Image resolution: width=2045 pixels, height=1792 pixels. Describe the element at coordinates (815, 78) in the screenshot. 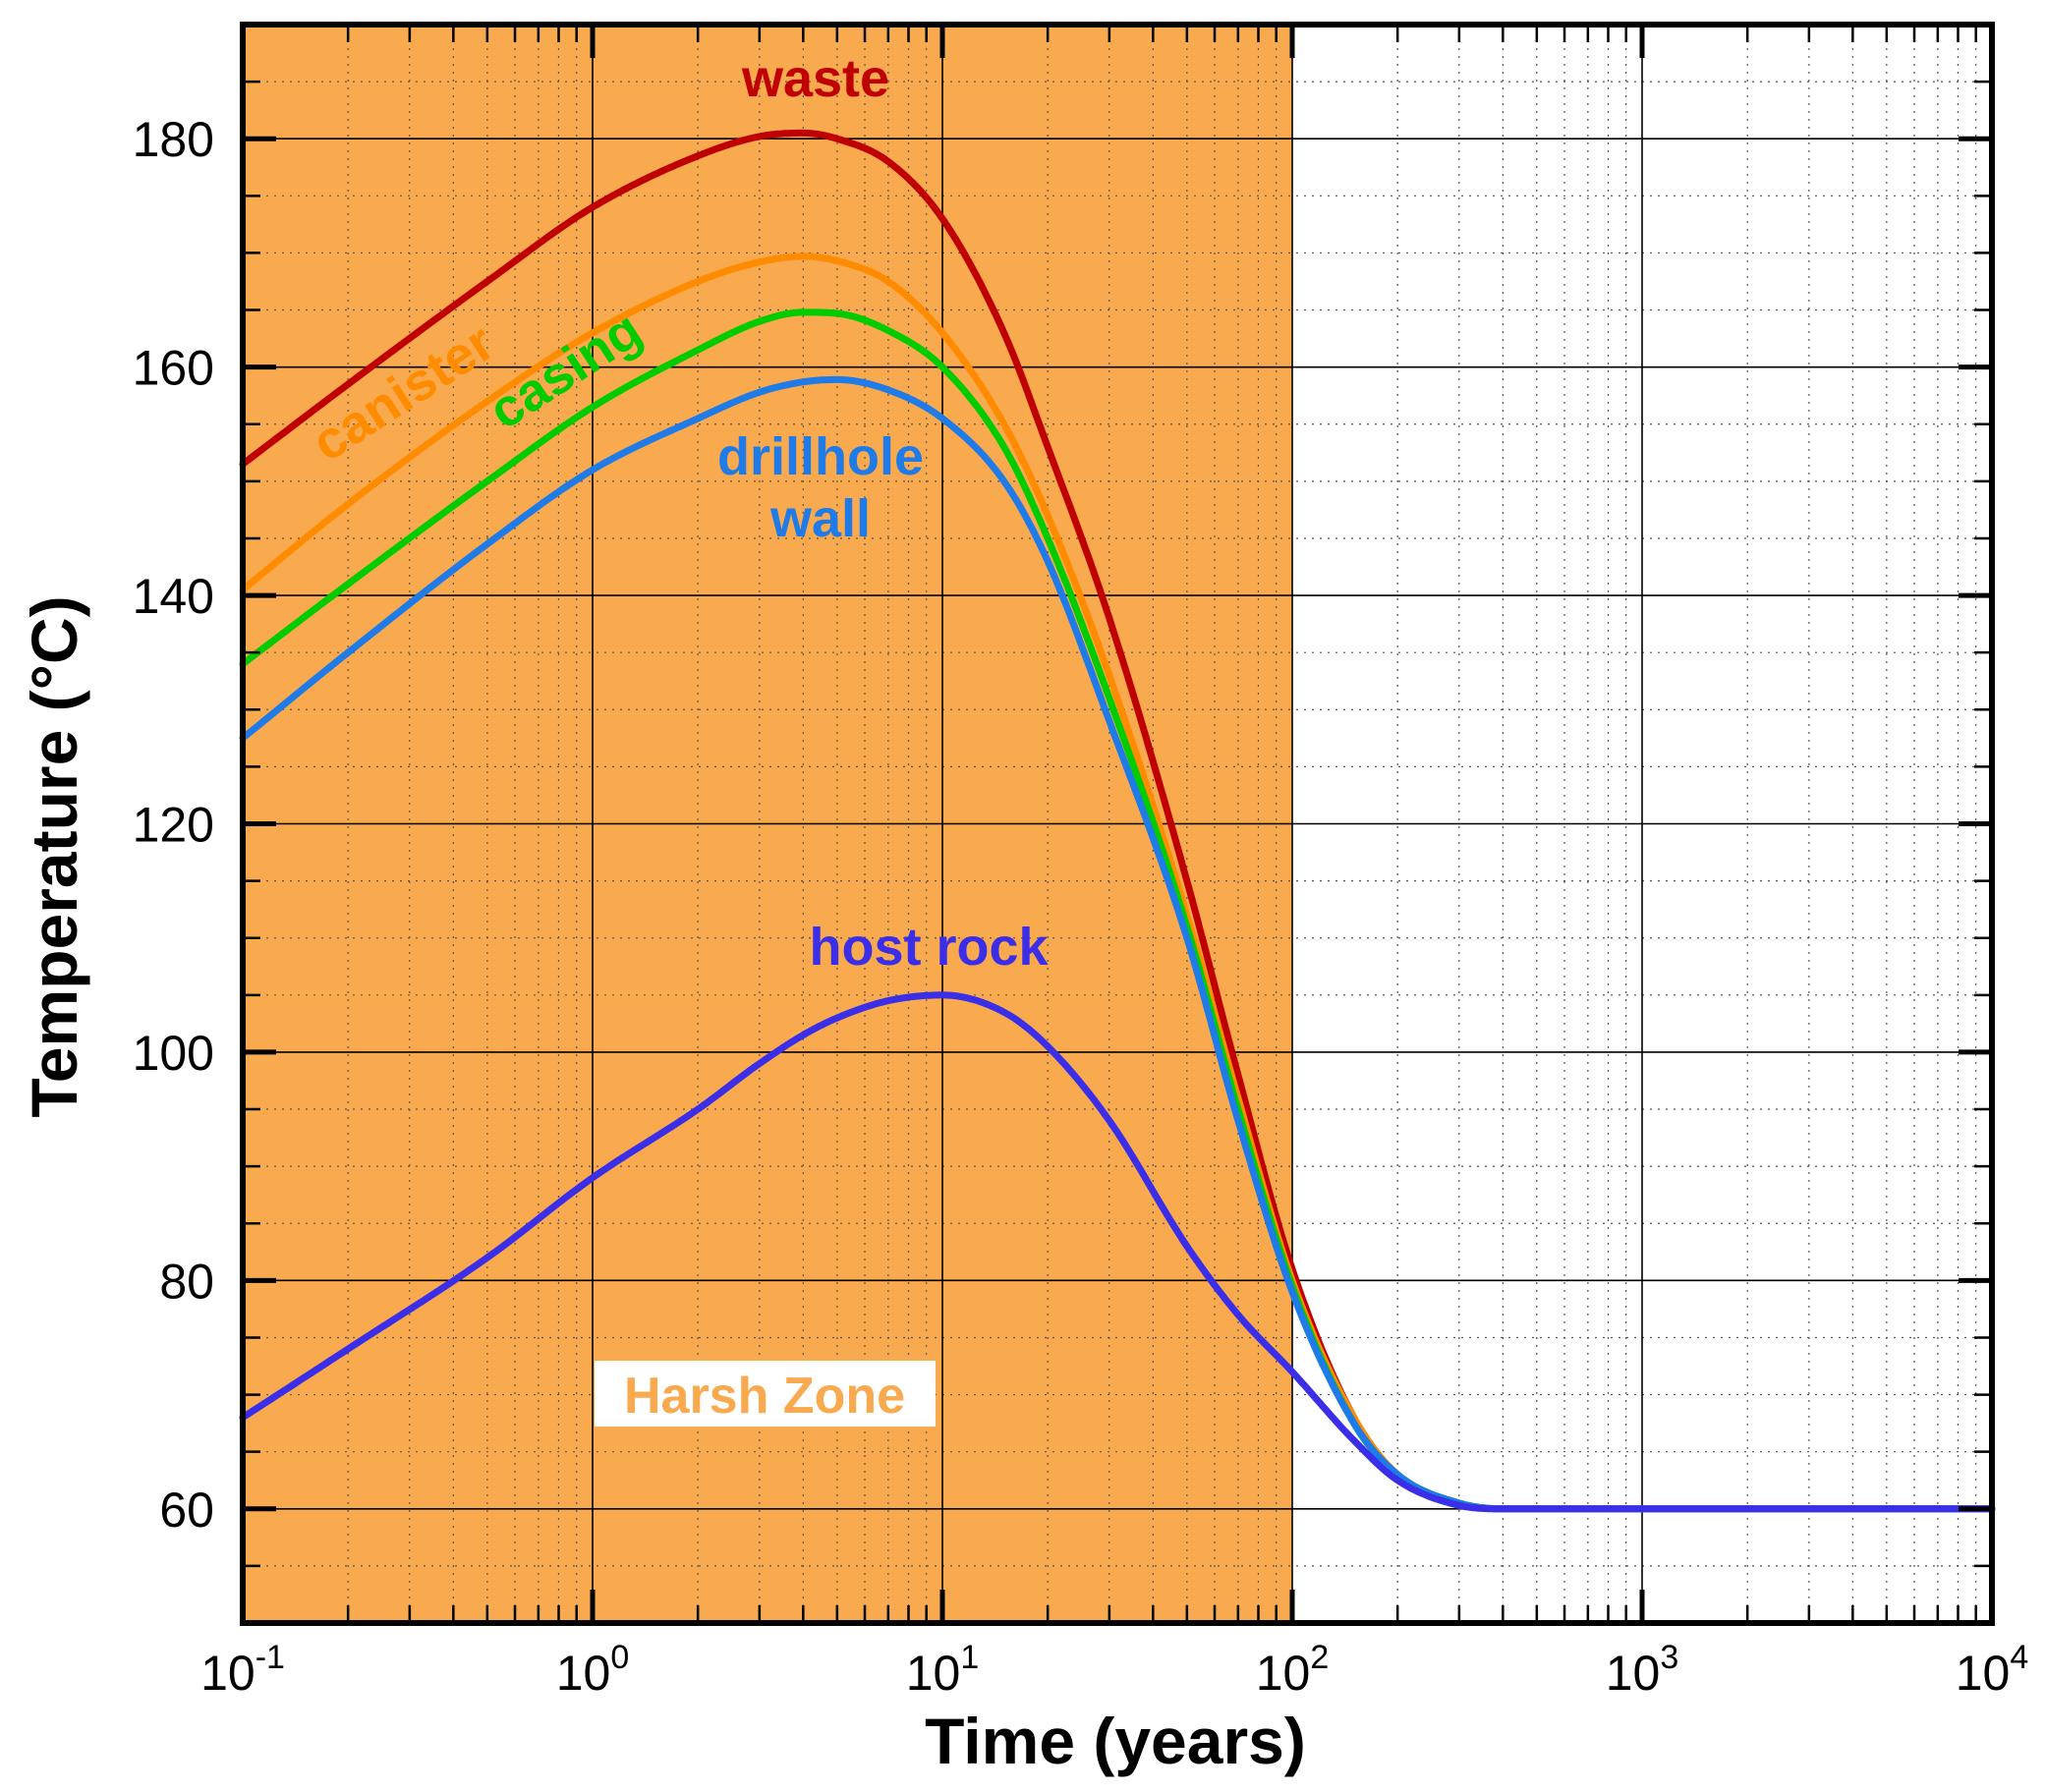

I see `series-label-waste: waste` at that location.